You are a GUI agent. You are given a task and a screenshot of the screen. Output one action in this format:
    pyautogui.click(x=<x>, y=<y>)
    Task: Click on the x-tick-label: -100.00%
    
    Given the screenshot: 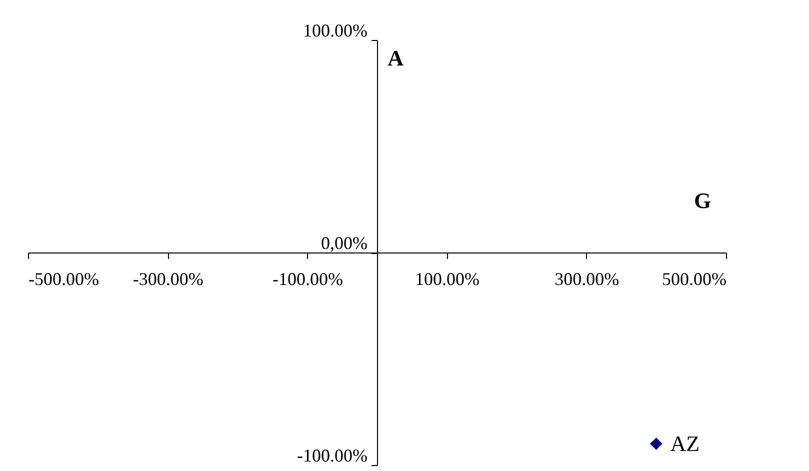 What is the action you would take?
    pyautogui.click(x=307, y=279)
    